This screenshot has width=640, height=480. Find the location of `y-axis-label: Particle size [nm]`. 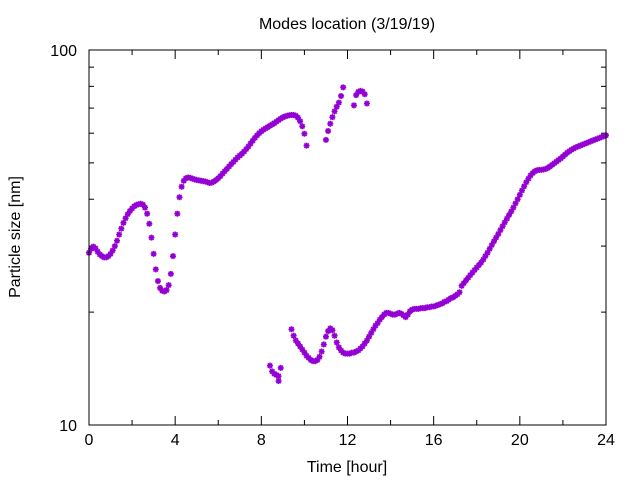

y-axis-label: Particle size [nm] is located at coordinates (15, 237).